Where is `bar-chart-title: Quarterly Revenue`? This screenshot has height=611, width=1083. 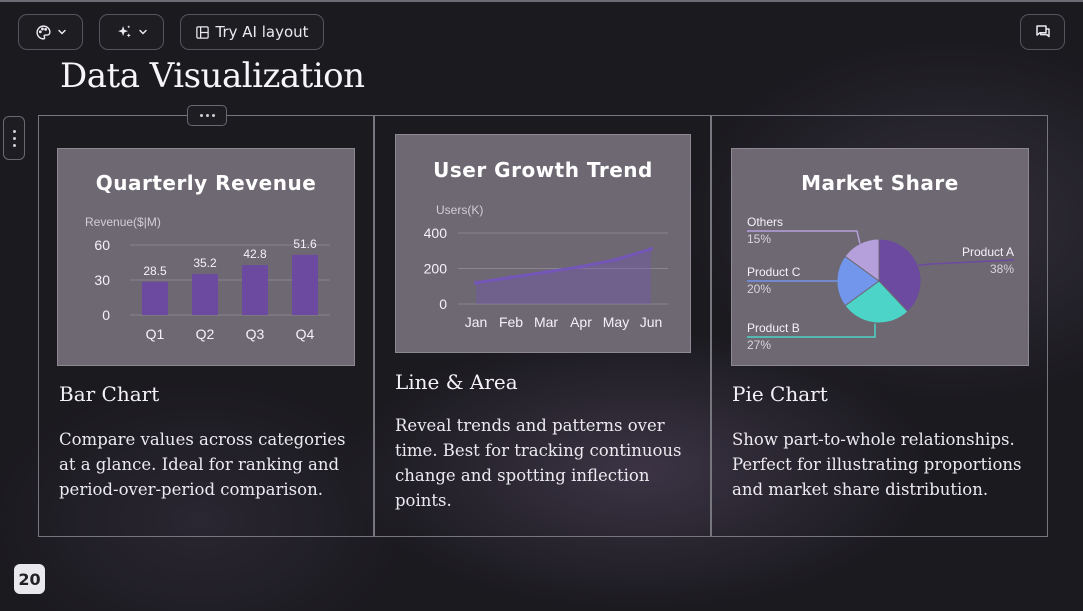
bar-chart-title: Quarterly Revenue is located at coordinates (206, 183).